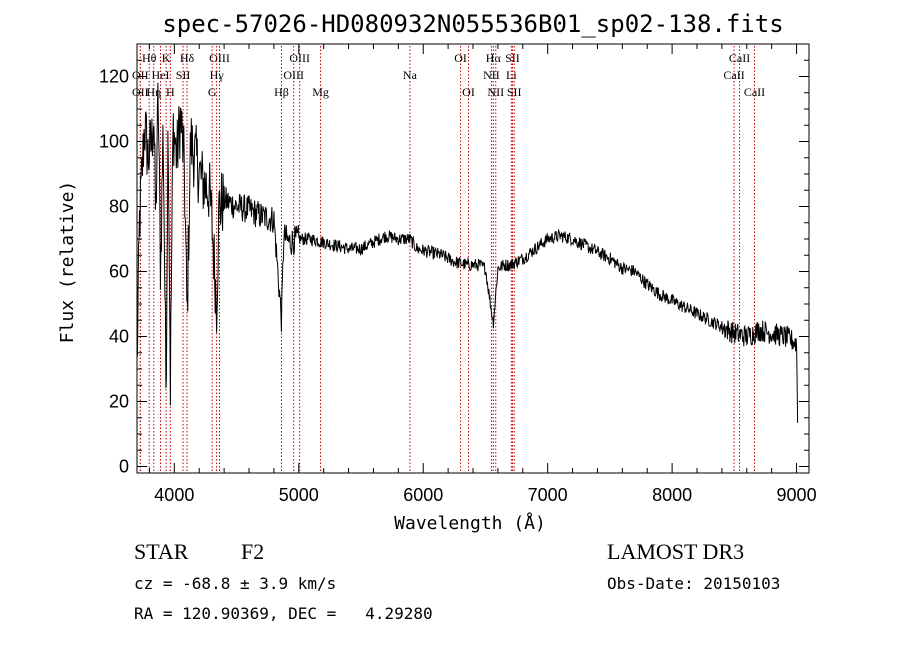 This screenshot has width=900, height=649. Describe the element at coordinates (494, 58) in the screenshot. I see `spectral-line-label: Hα` at that location.